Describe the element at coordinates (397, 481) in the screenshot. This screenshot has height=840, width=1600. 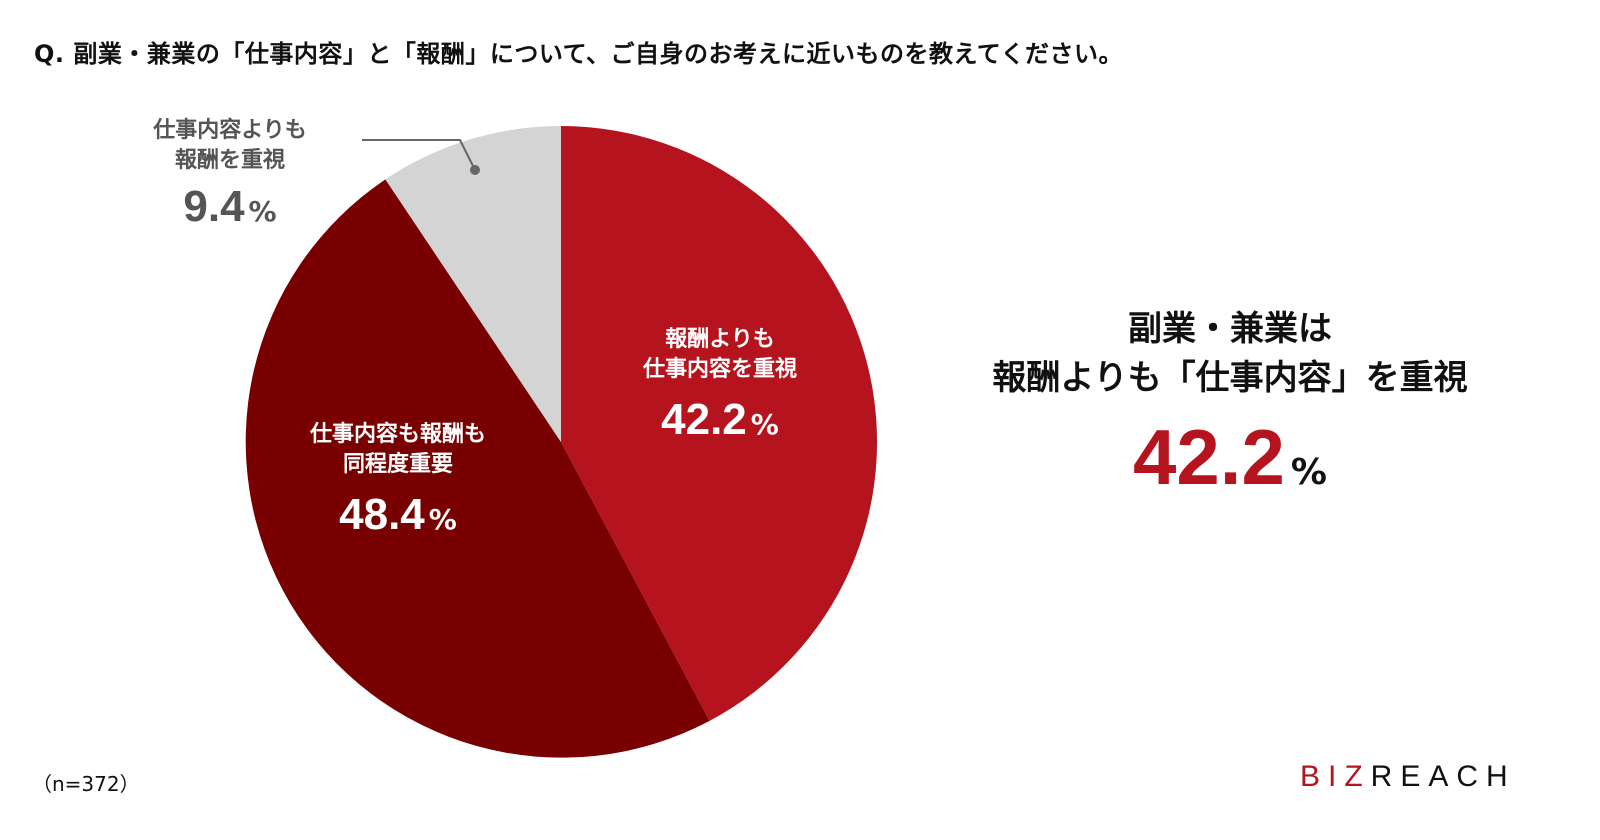
I see `label-equal-importance: 仕事内容も報酬も 同程度重要 48.4%` at that location.